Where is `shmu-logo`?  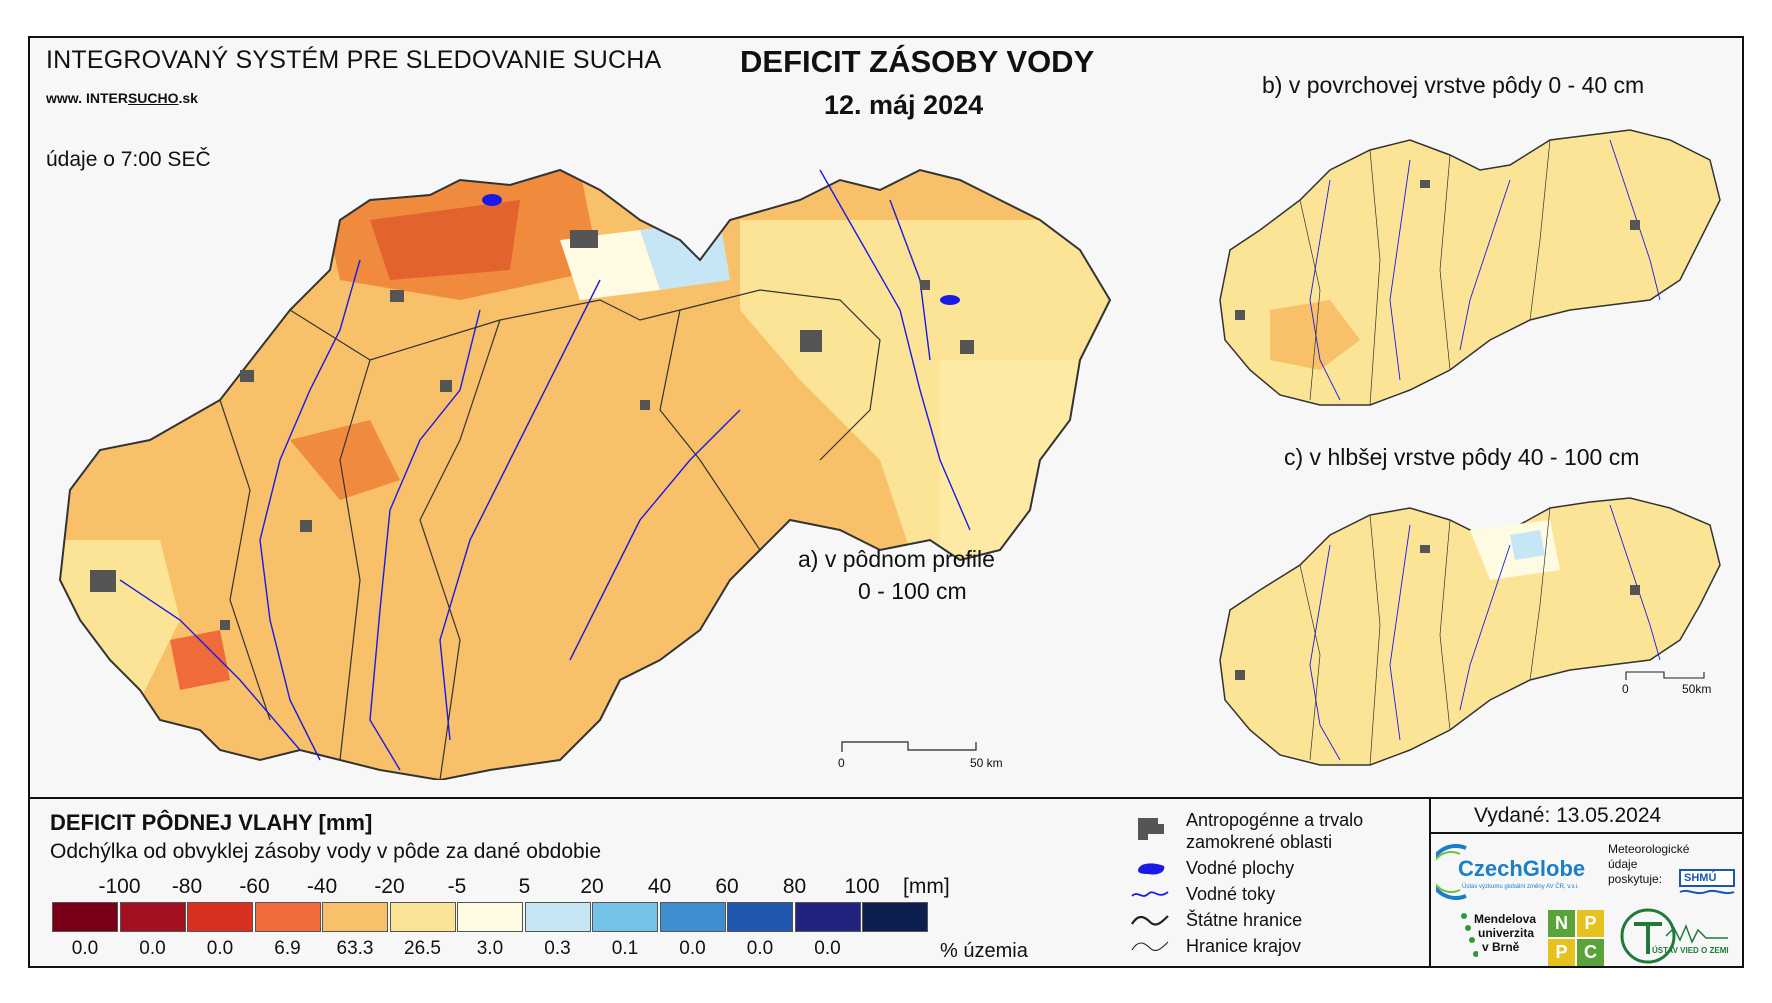 shmu-logo is located at coordinates (1707, 882).